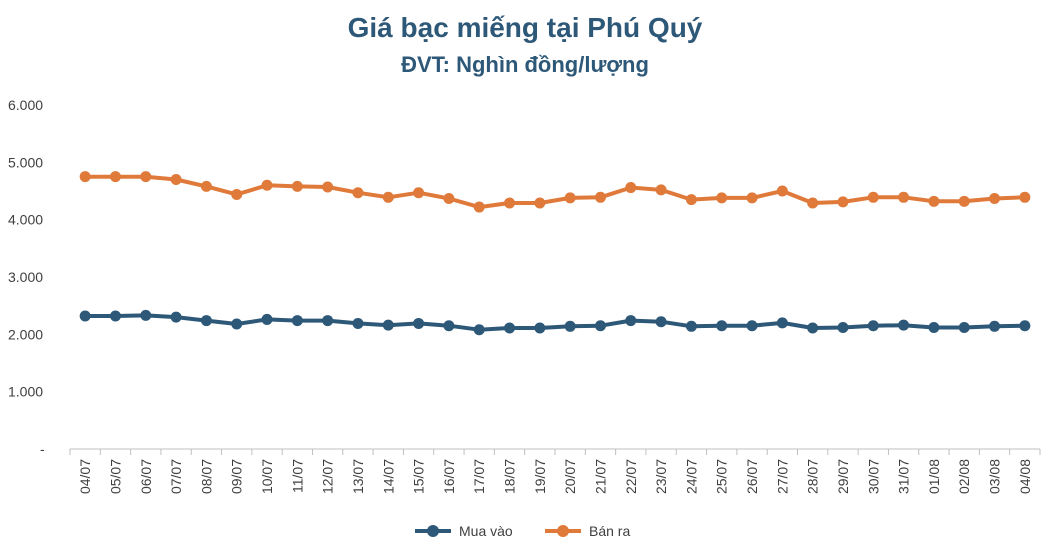  Describe the element at coordinates (540, 476) in the screenshot. I see `x-tick-label: 19/07` at that location.